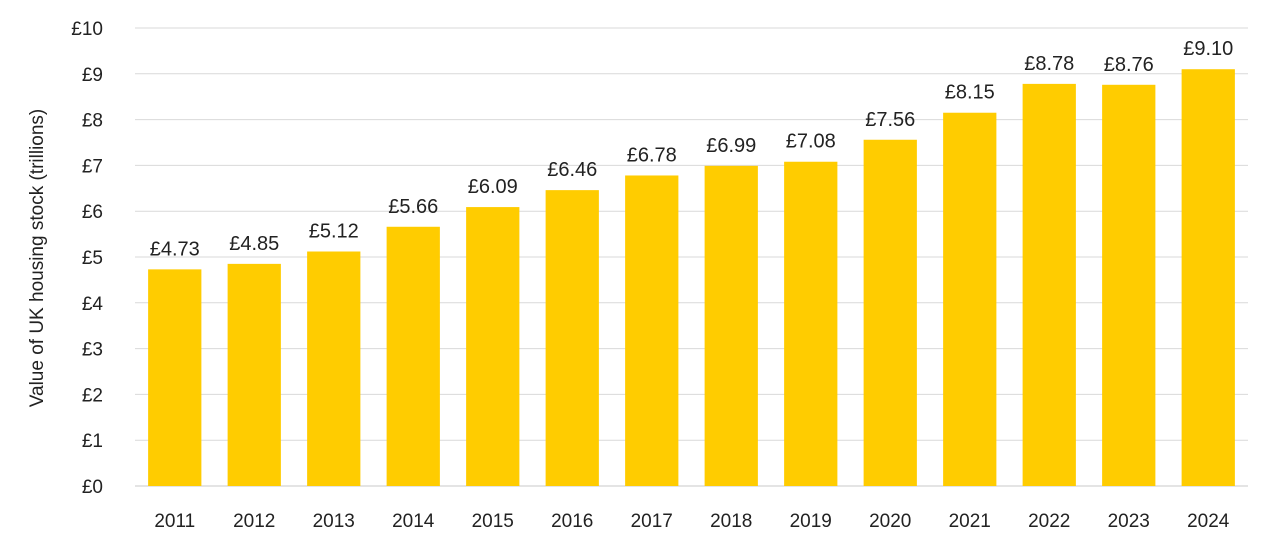 The width and height of the screenshot is (1280, 552). I want to click on x-tick-label: 2014, so click(413, 521).